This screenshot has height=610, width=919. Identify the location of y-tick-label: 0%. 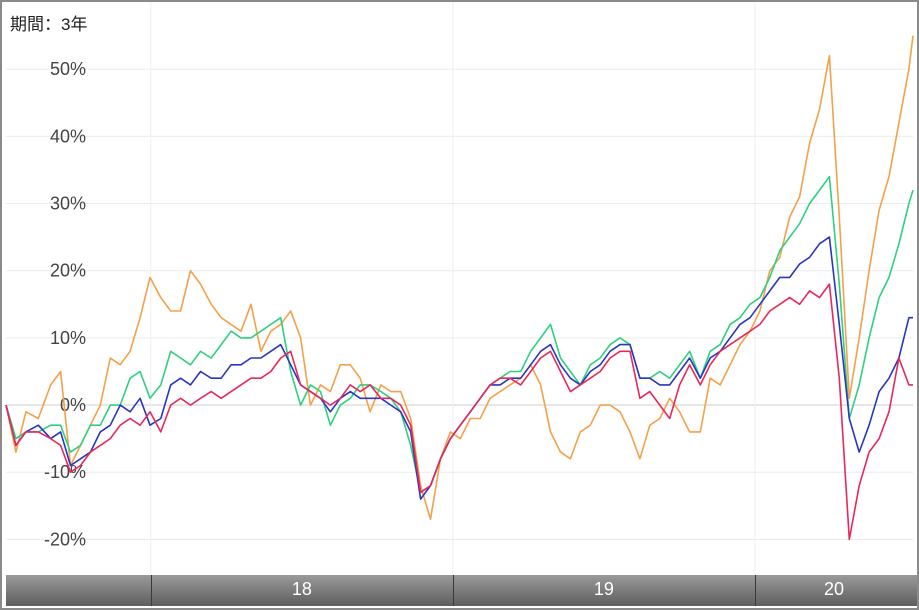
(73, 405).